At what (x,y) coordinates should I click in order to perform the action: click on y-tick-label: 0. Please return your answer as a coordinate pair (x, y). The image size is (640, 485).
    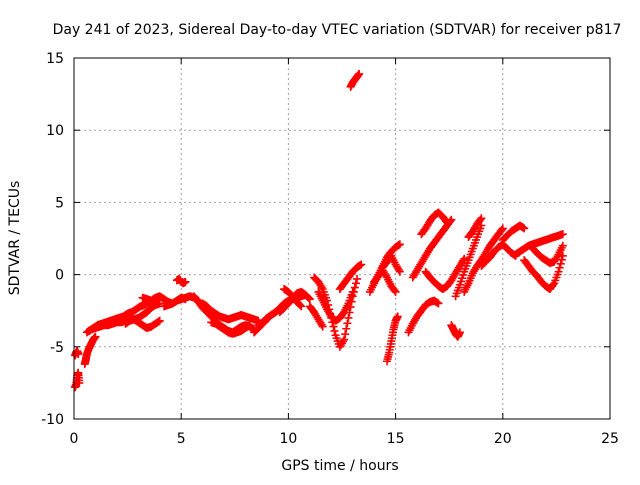
    Looking at the image, I should click on (59, 276).